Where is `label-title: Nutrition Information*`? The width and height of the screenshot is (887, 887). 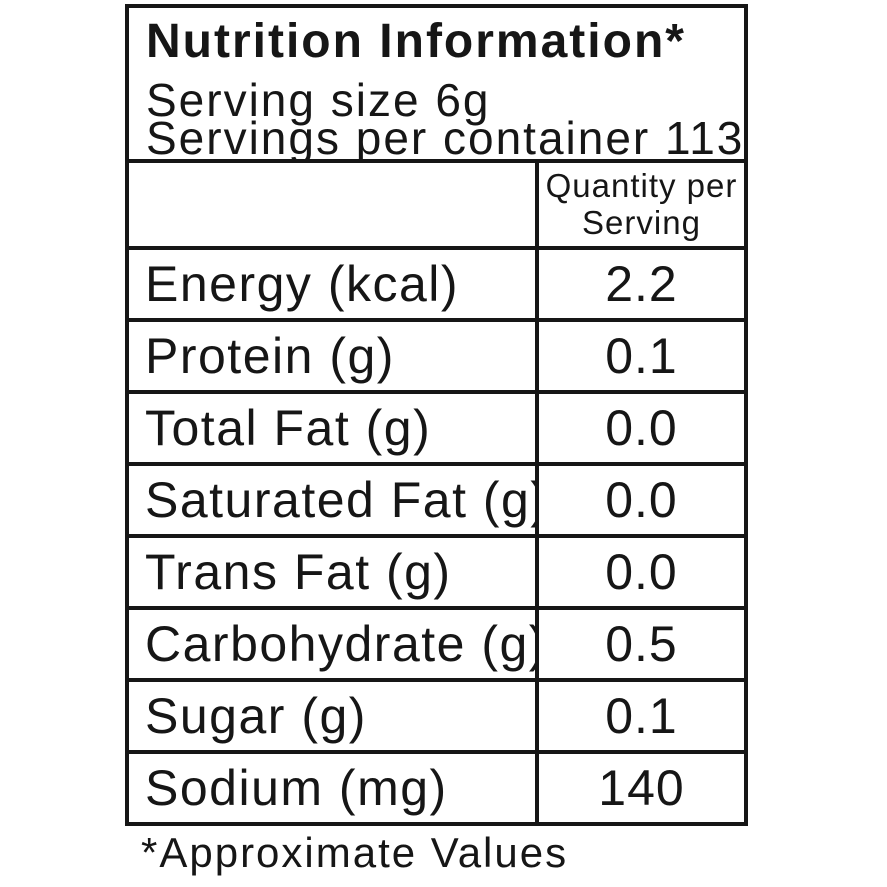 label-title: Nutrition Information* is located at coordinates (416, 41).